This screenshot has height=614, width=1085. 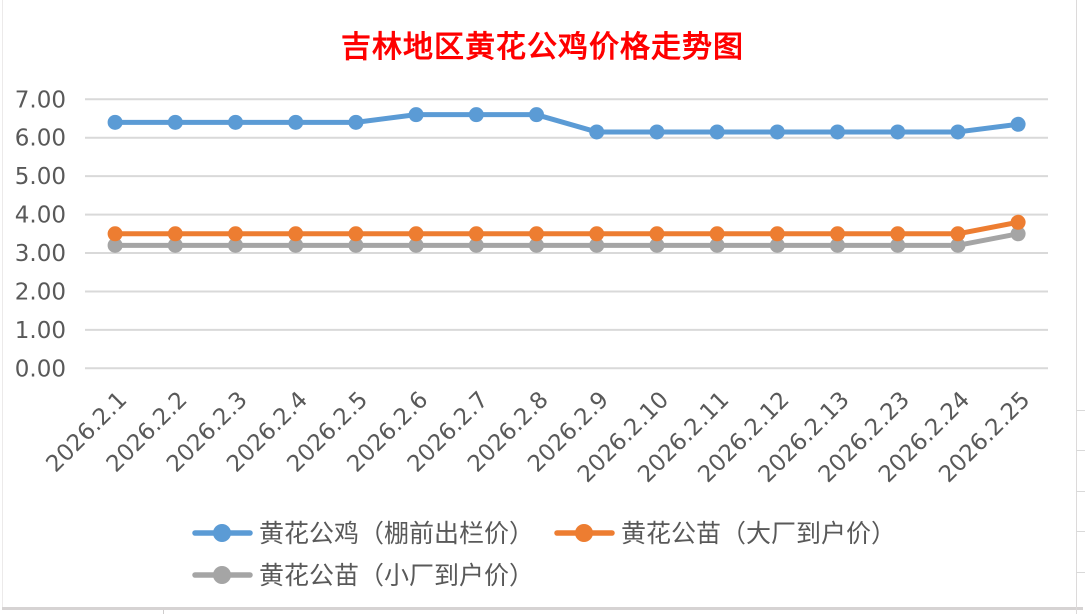 I want to click on y-axis-tick-label: 5.00, so click(x=40, y=177).